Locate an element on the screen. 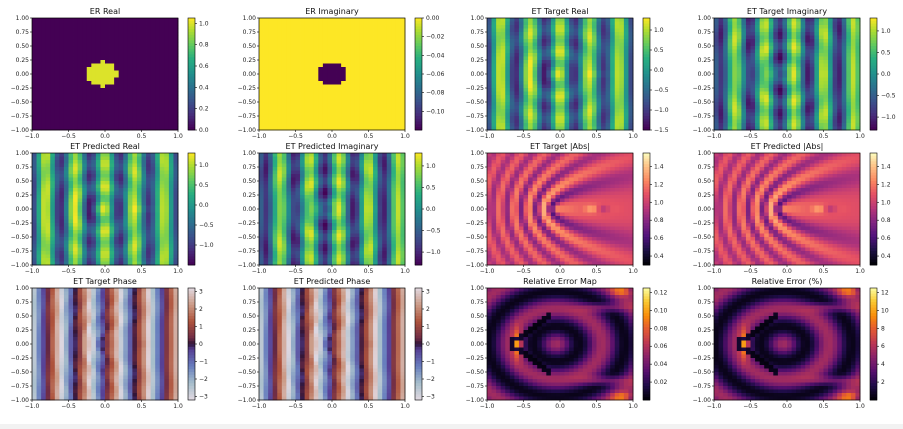 This screenshot has width=903, height=429. heatmap-cells is located at coordinates (787, 74).